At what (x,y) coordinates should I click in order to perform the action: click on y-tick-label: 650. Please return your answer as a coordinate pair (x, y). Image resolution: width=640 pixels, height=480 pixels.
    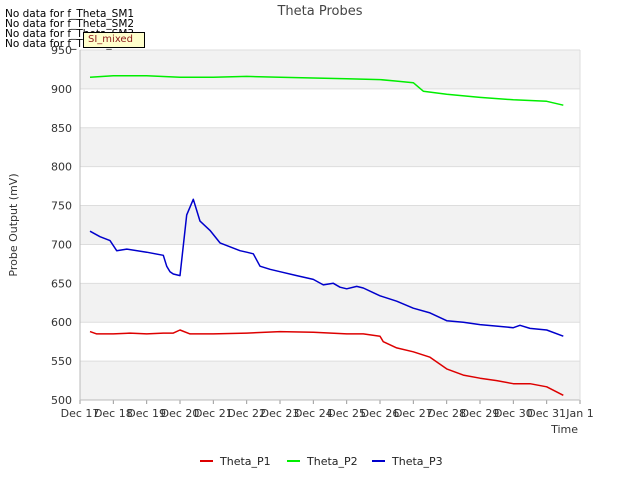
    Looking at the image, I should click on (61, 283).